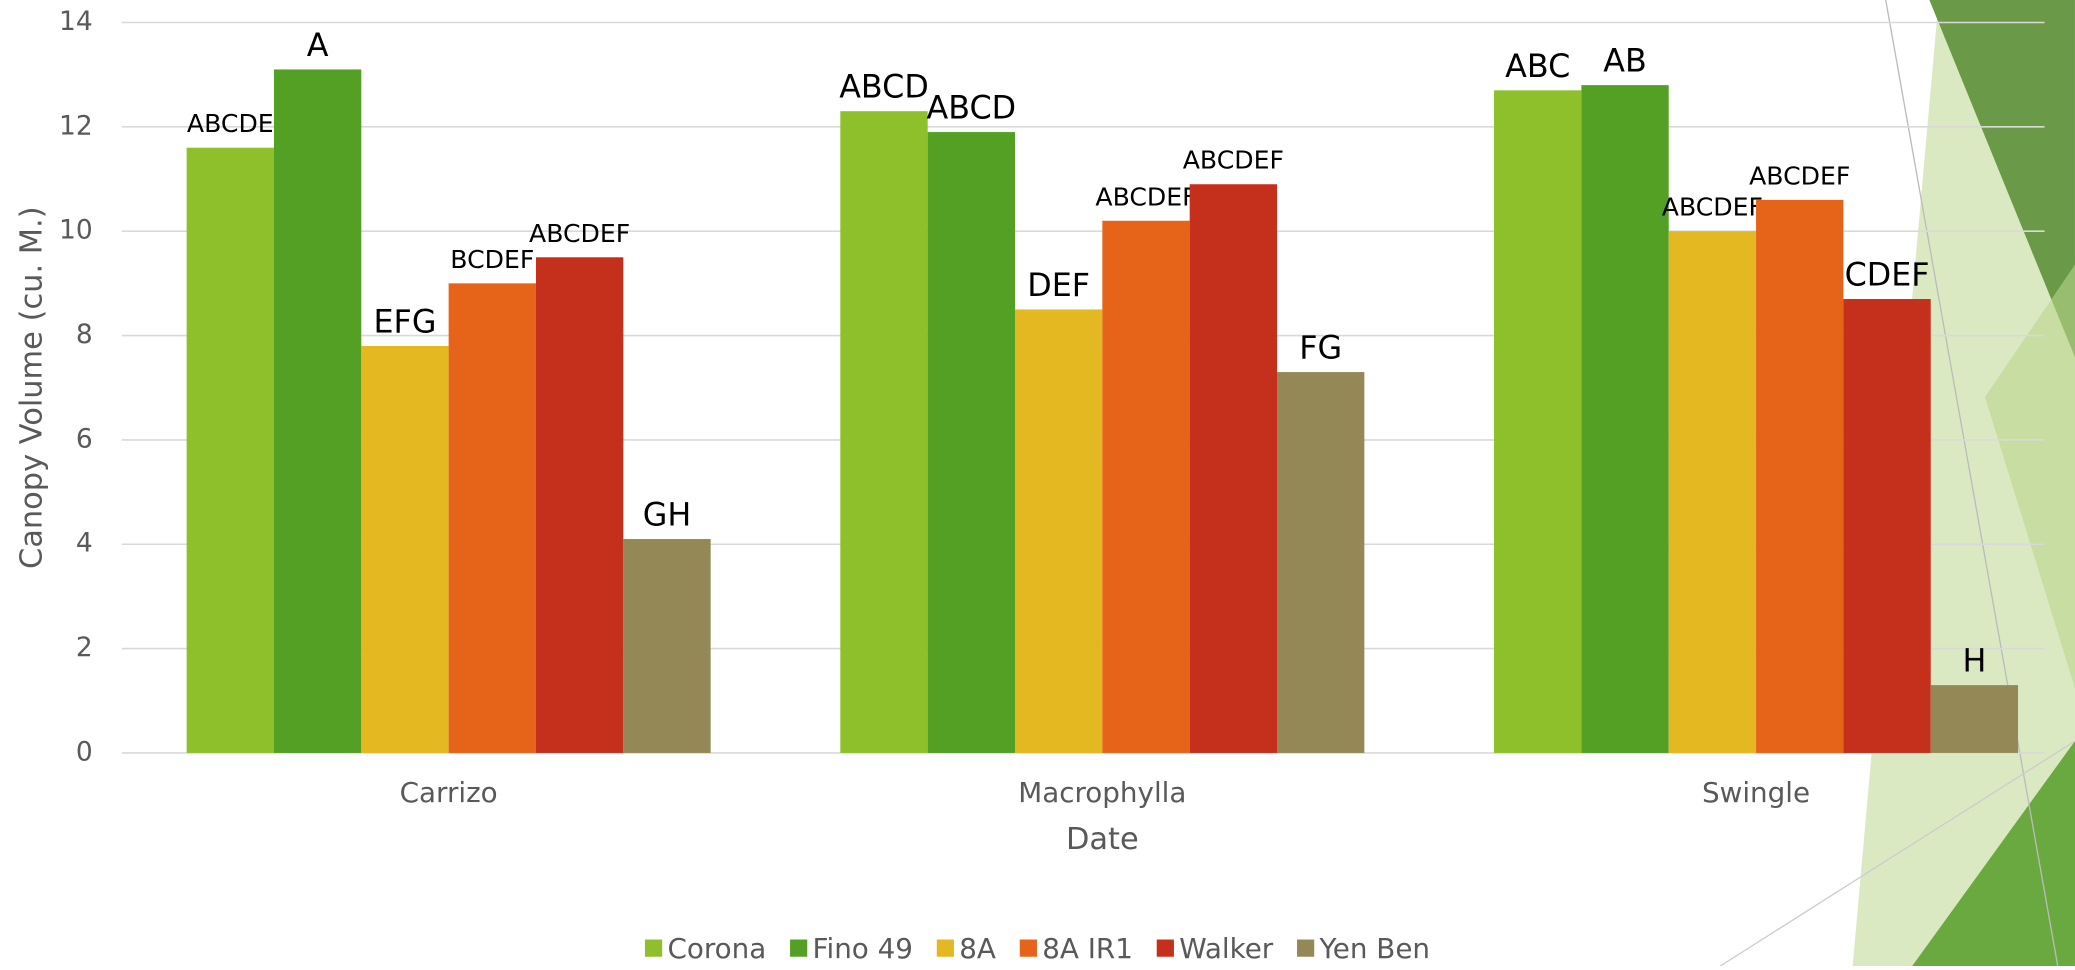  I want to click on y-tick-label: 12, so click(76, 125).